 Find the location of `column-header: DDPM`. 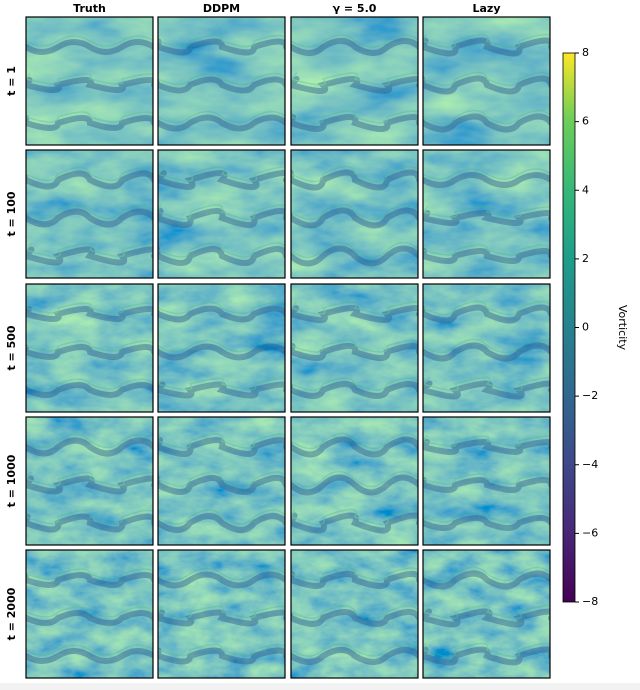

column-header: DDPM is located at coordinates (221, 8).